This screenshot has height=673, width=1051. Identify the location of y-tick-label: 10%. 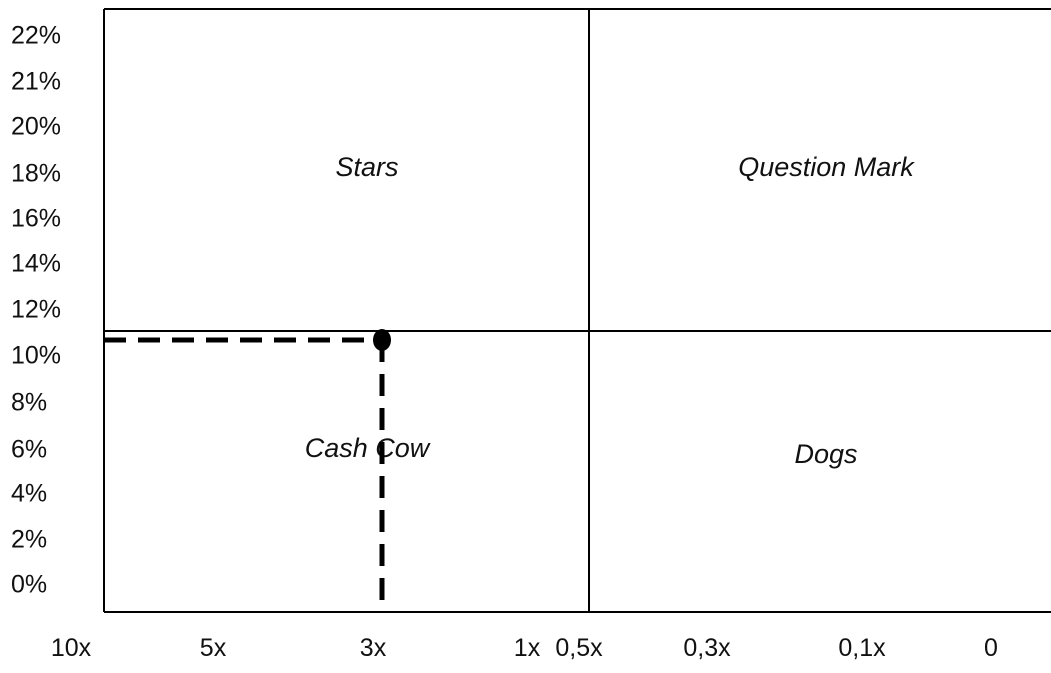
(36, 356).